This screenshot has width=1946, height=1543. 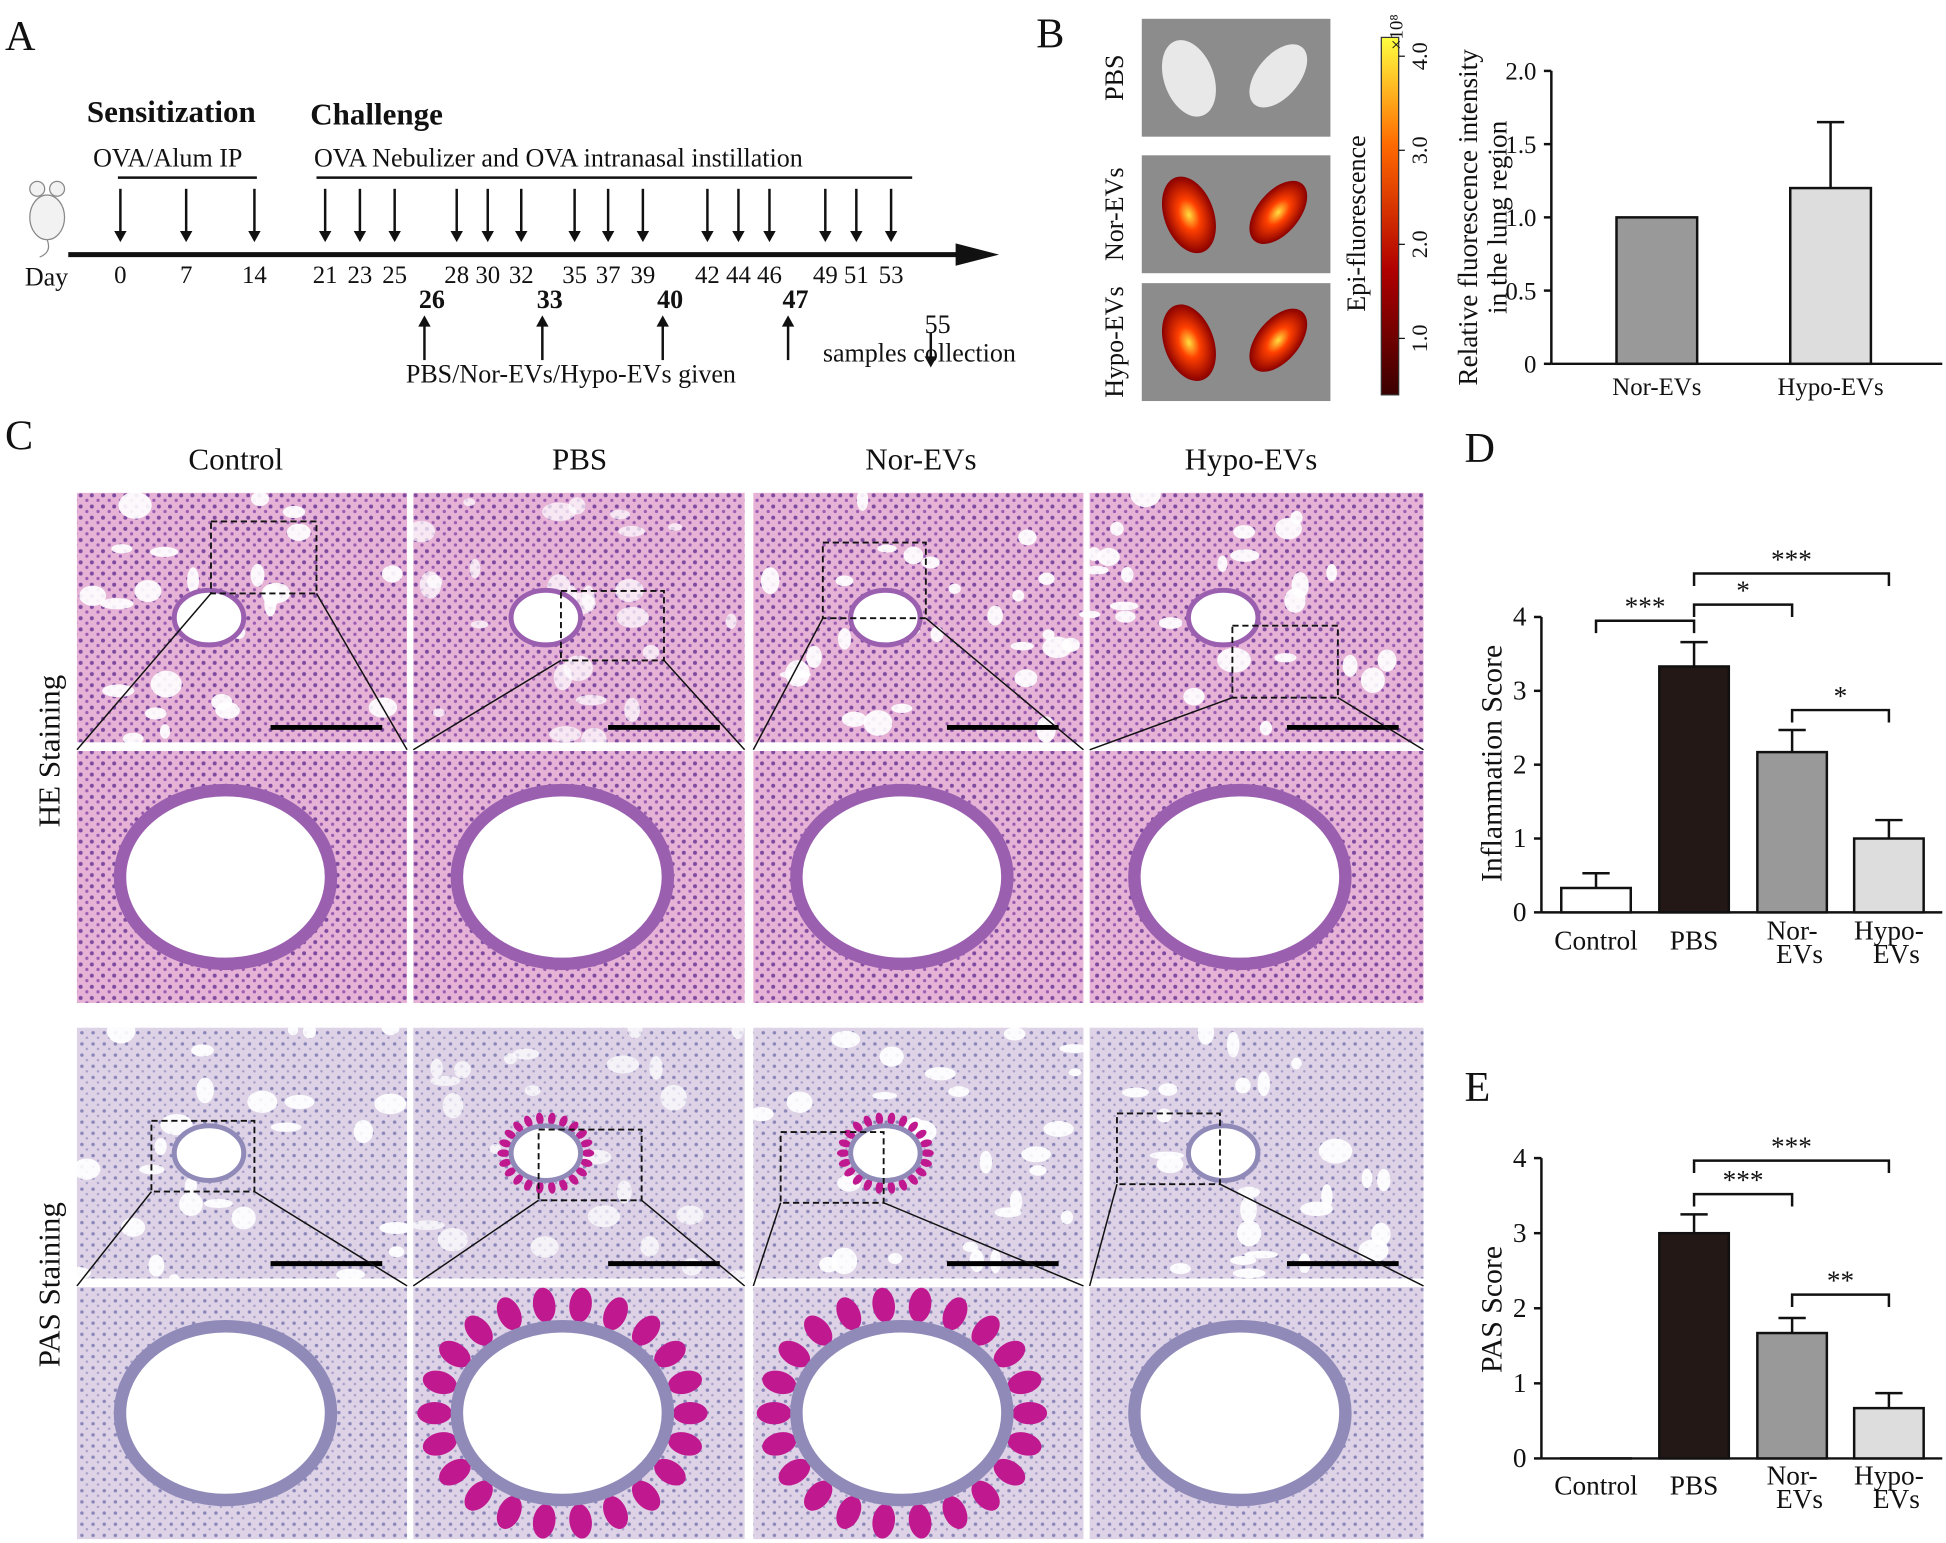 I want to click on day-tick: 35, so click(x=574, y=275).